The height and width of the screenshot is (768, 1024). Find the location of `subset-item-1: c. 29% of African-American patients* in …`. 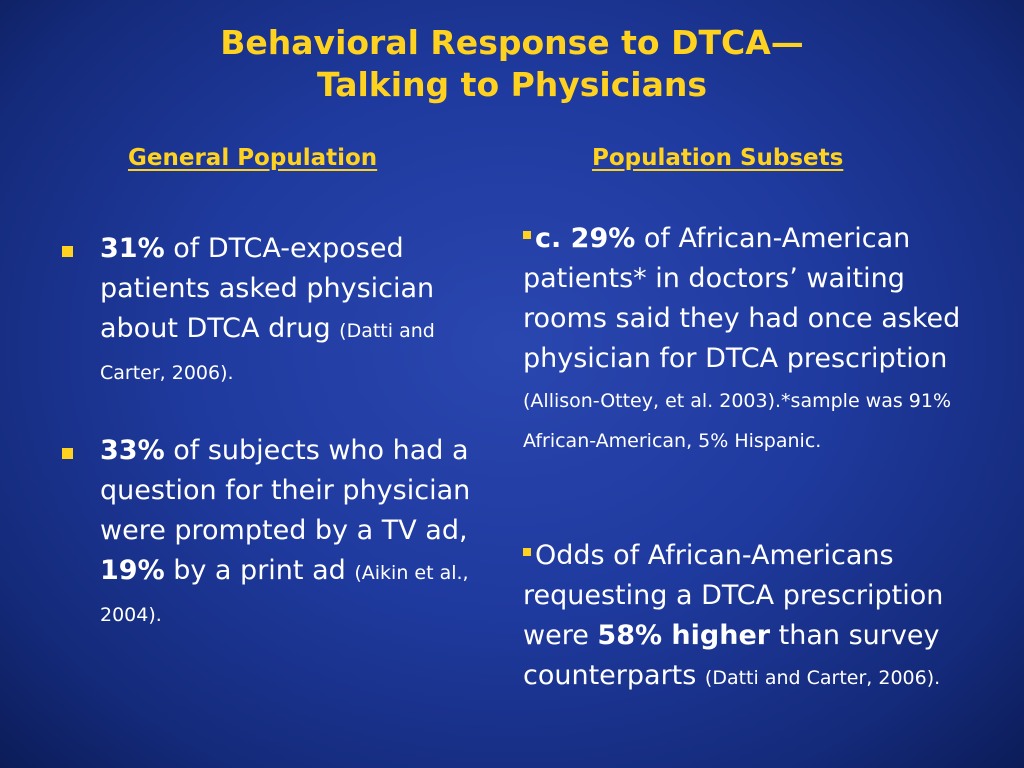

subset-item-1: c. 29% of African-American patients* in … is located at coordinates (745, 339).